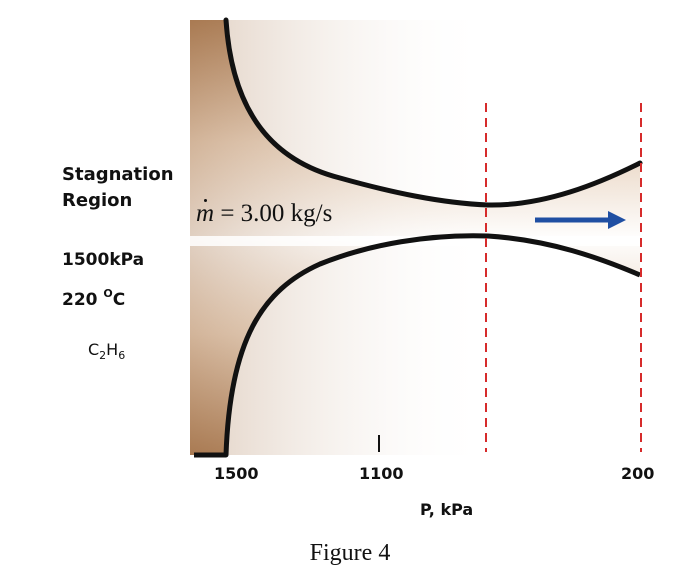  I want to click on gas-c: C, so click(94, 349).